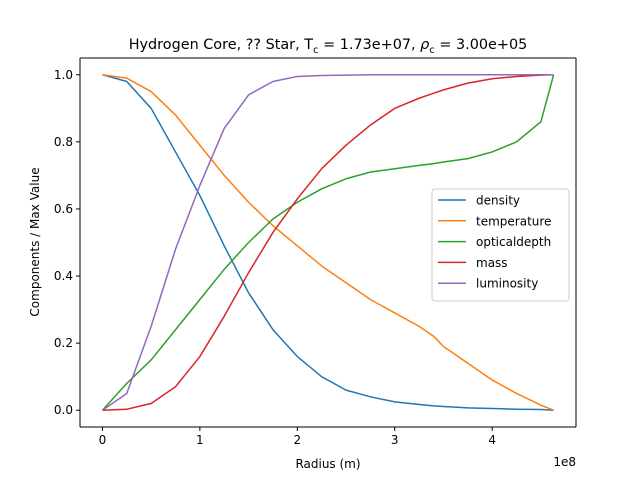  Describe the element at coordinates (507, 284) in the screenshot. I see `legend-label-luminosity: luminosity` at that location.